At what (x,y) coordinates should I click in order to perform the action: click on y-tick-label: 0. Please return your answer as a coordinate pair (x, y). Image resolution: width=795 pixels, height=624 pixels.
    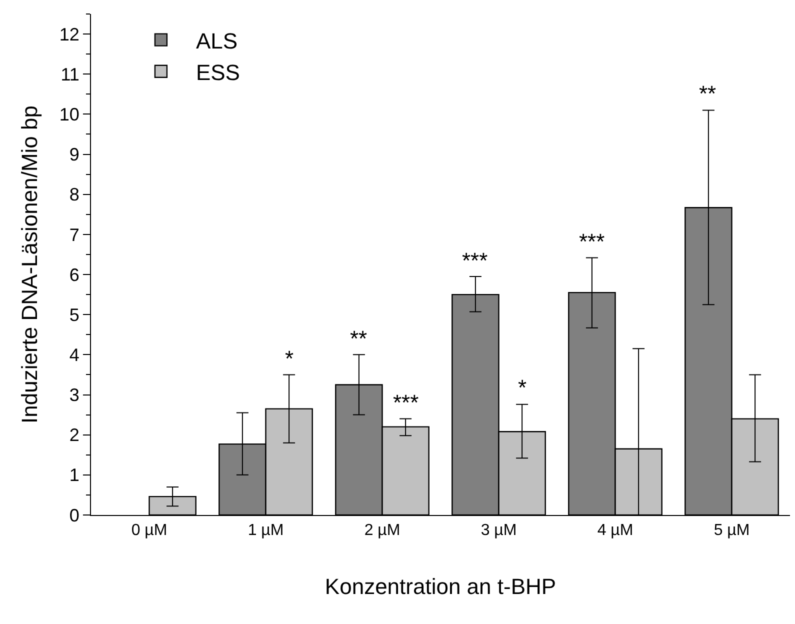
    Looking at the image, I should click on (74, 515).